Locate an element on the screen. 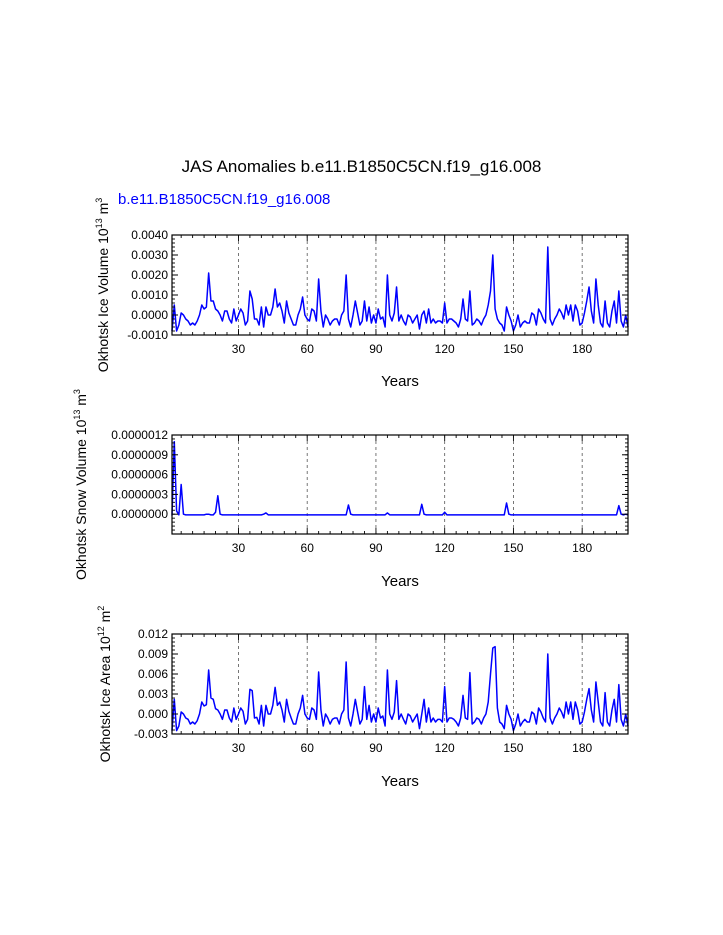  y-tick-label: 0.0000003 is located at coordinates (139, 494).